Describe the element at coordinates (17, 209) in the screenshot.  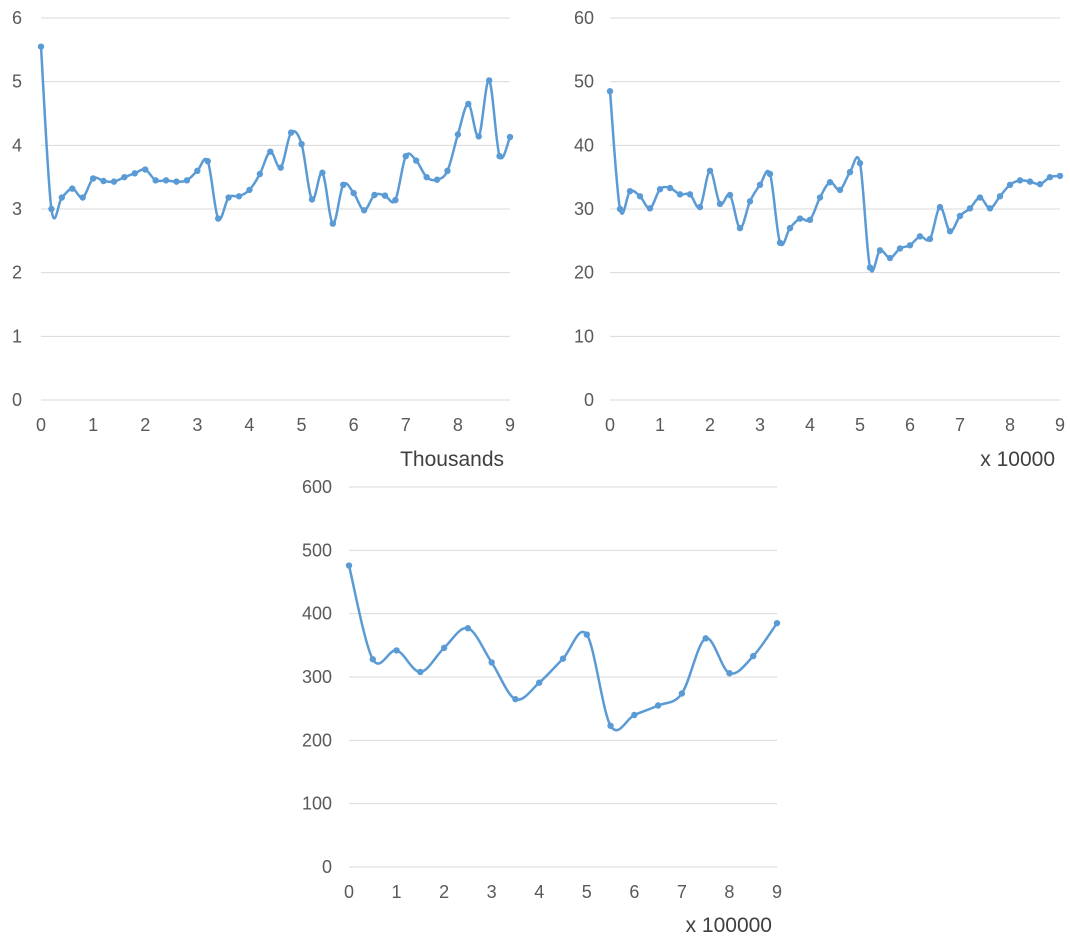
I see `y-axis-ticks: 0 1 2 3 4 5 6` at that location.